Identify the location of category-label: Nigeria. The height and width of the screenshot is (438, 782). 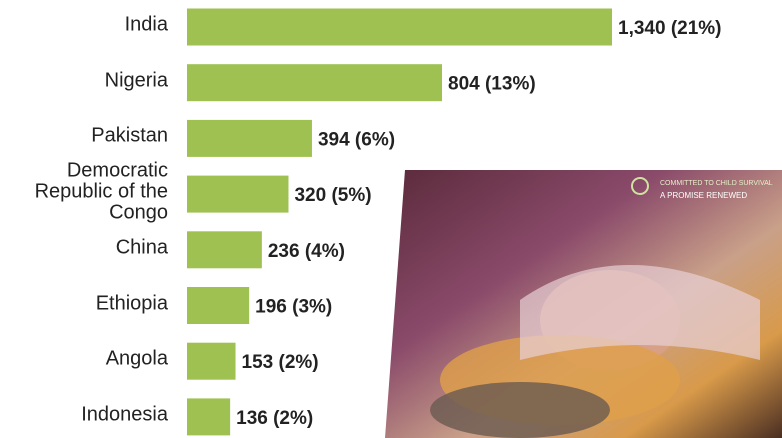
(136, 80).